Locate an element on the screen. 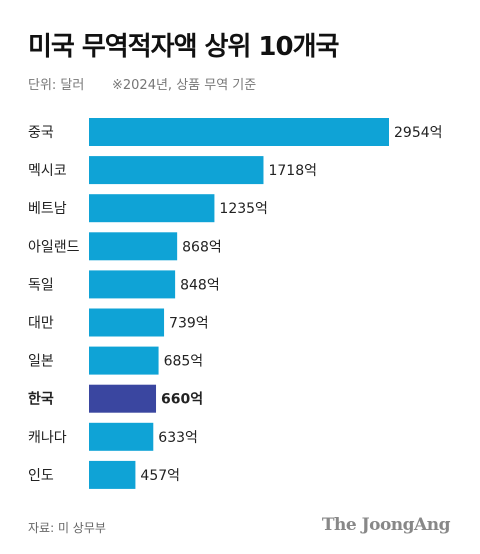 Image resolution: width=480 pixels, height=554 pixels. category-label: 인도 is located at coordinates (41, 476).